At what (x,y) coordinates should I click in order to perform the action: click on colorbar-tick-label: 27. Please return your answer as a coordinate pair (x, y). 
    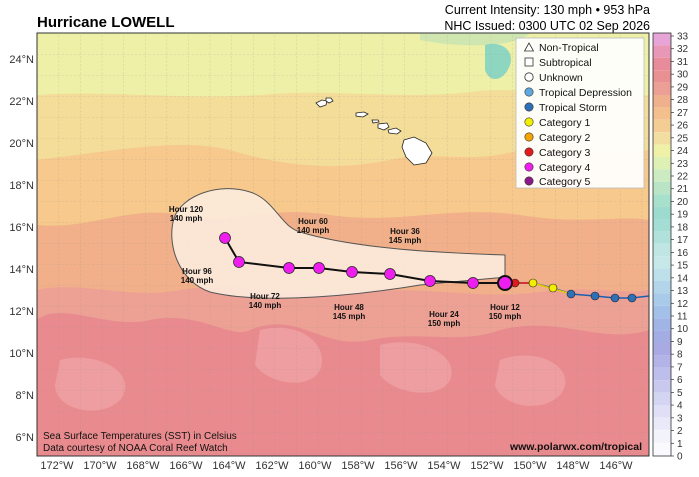
    Looking at the image, I should click on (683, 113).